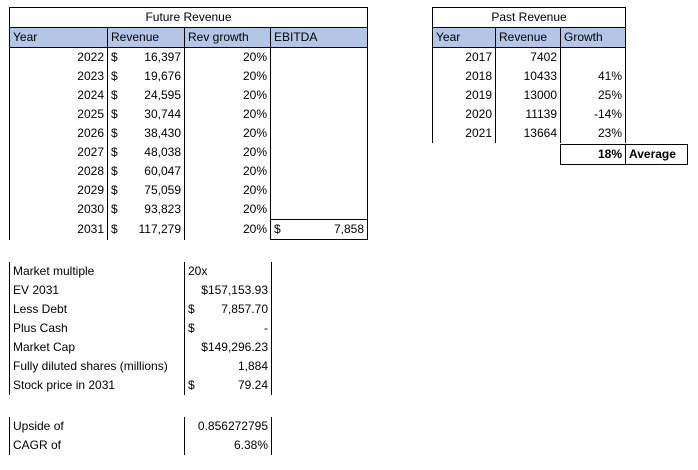 Image resolution: width=698 pixels, height=470 pixels. What do you see at coordinates (162, 95) in the screenshot?
I see `future-revenue-value: 24,595` at bounding box center [162, 95].